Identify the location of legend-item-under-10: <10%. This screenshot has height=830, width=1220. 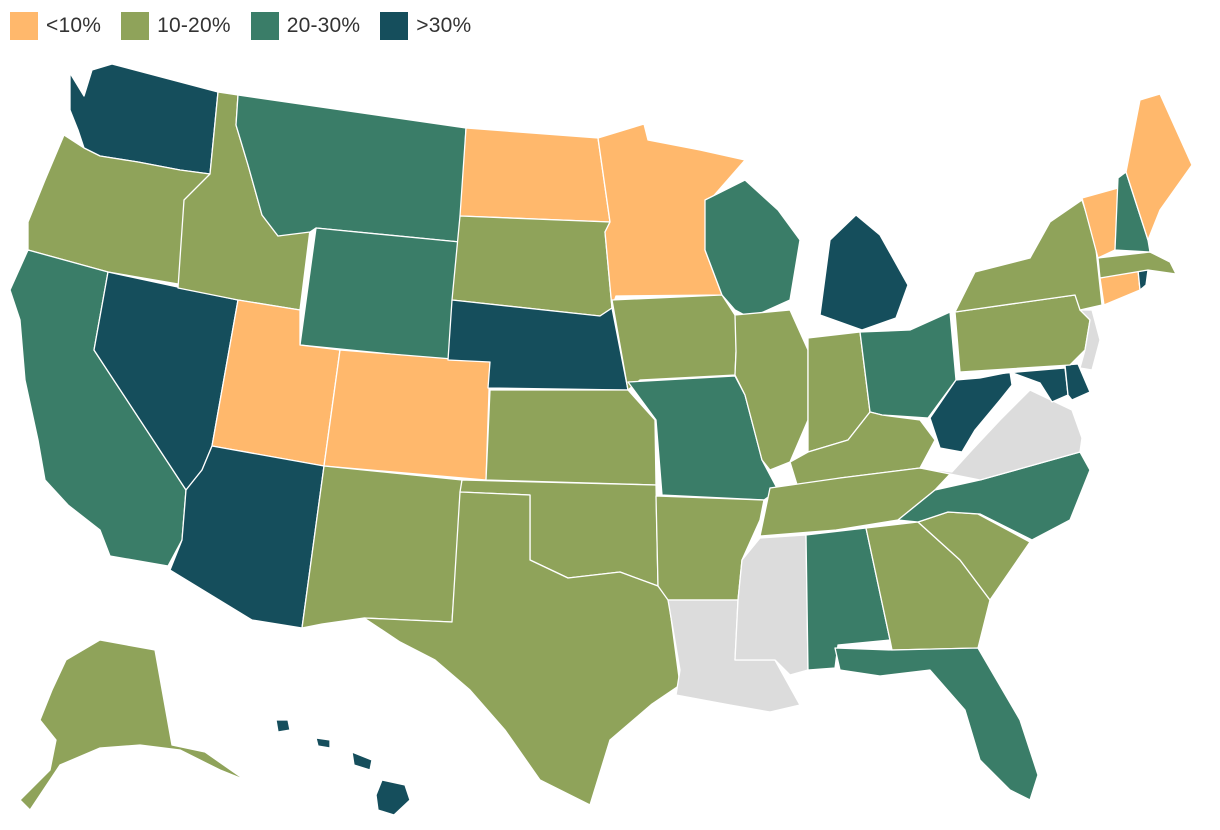
(55, 26).